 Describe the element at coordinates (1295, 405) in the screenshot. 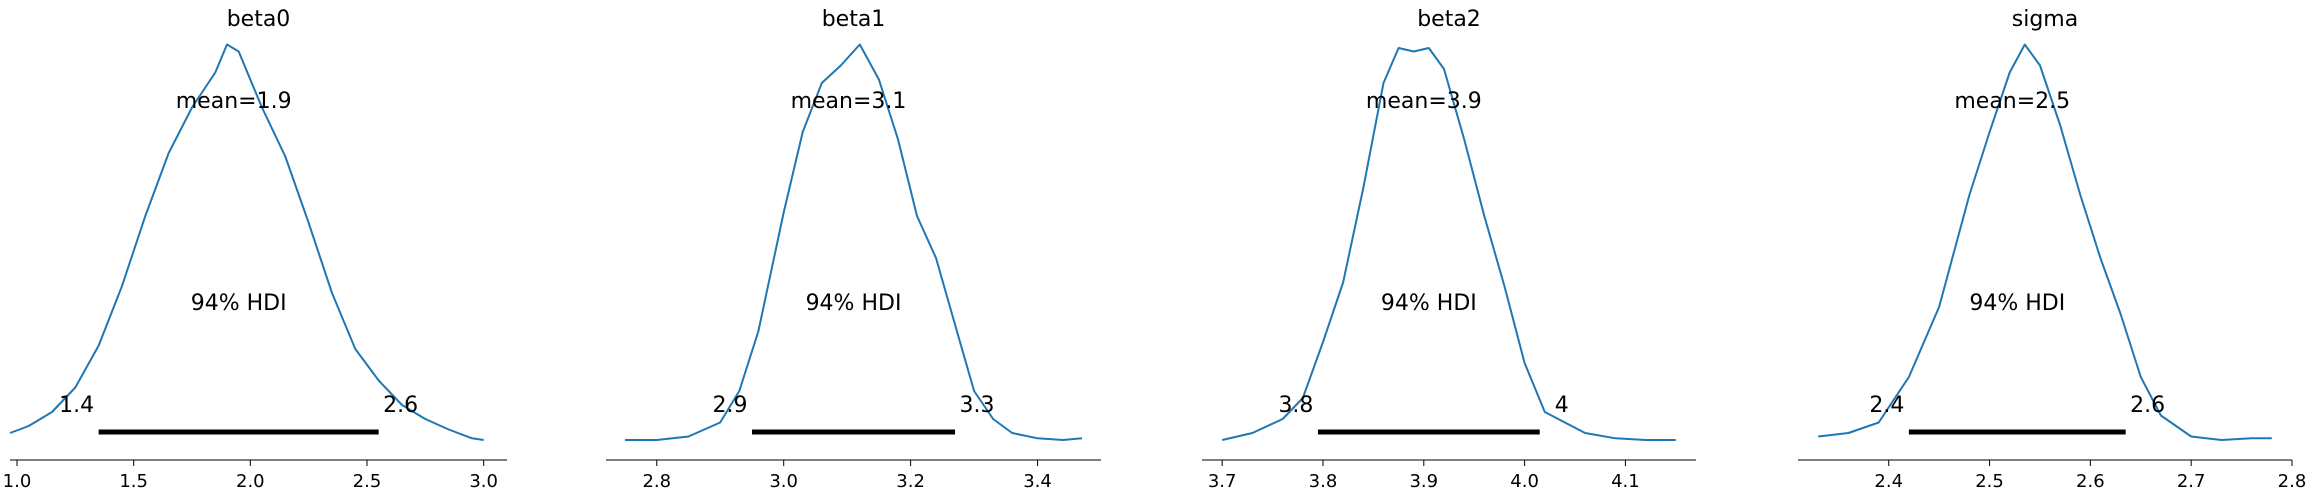

I see `hdi-low-label: 3.8` at that location.